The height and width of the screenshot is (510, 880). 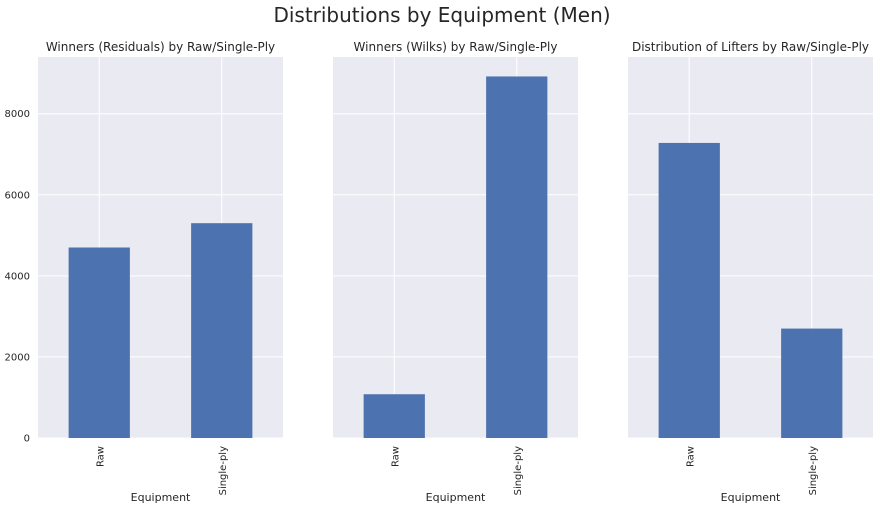 What do you see at coordinates (17, 357) in the screenshot?
I see `y-tick-label: 2000` at bounding box center [17, 357].